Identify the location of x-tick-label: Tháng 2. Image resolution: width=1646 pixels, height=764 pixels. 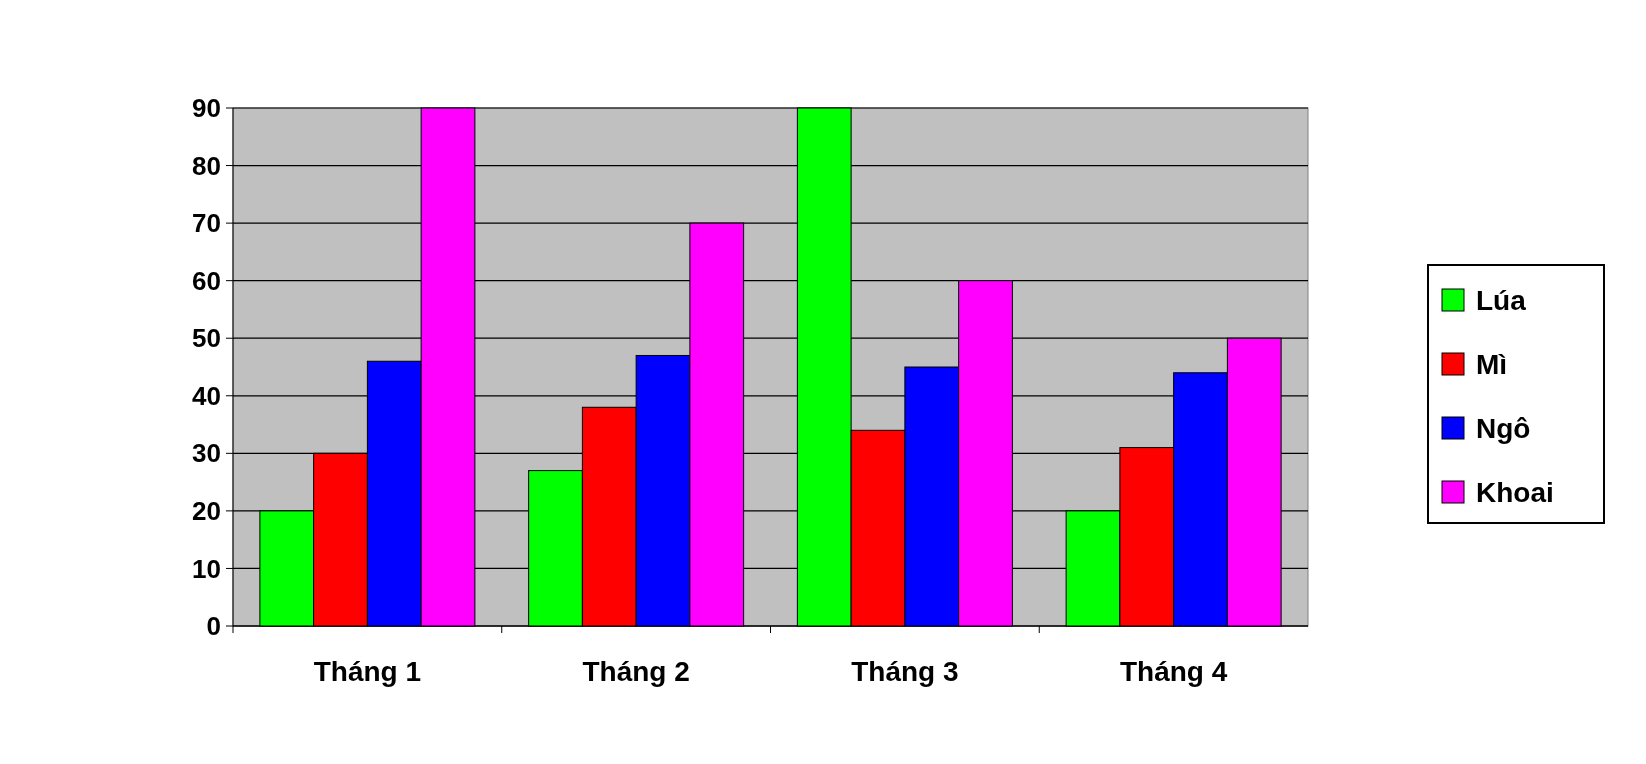
(636, 671).